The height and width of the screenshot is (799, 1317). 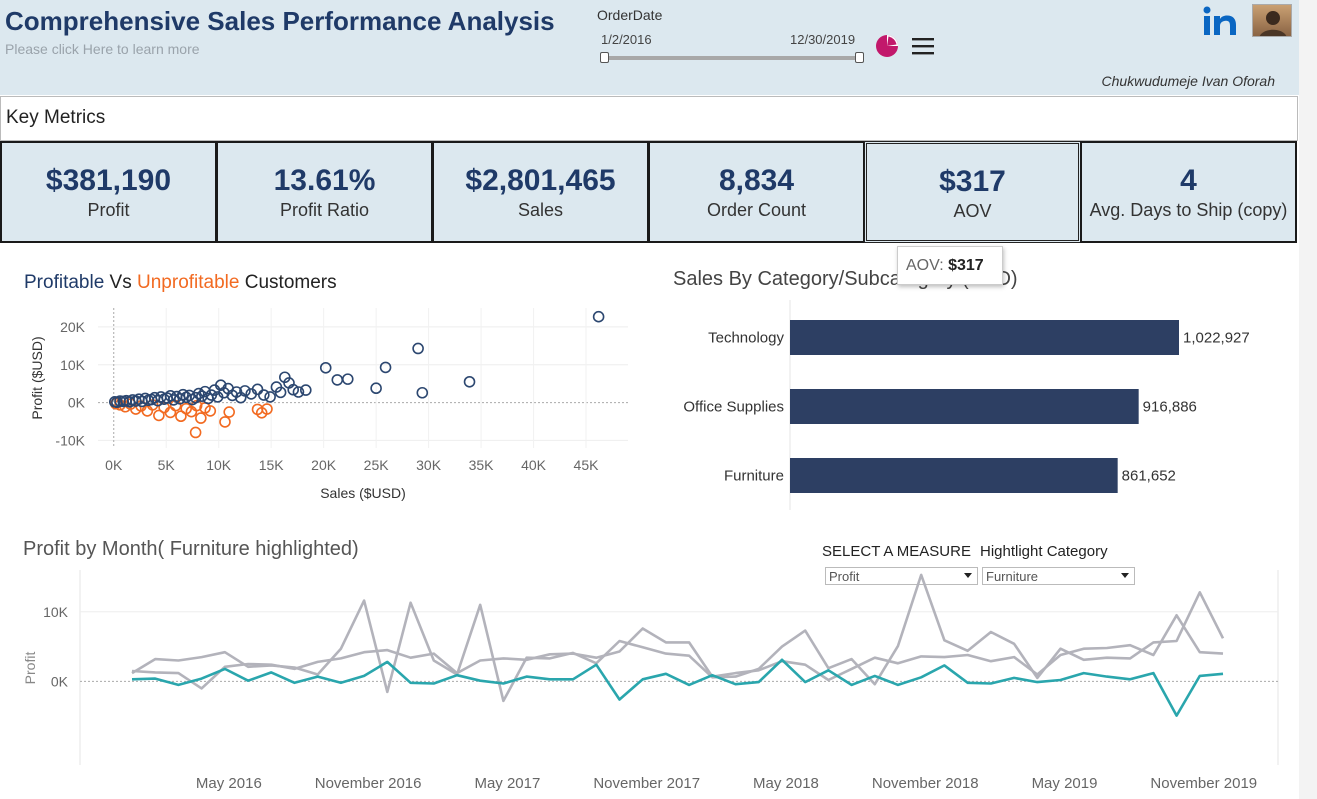 What do you see at coordinates (927, 265) in the screenshot?
I see `tooltip-label: AOV:` at bounding box center [927, 265].